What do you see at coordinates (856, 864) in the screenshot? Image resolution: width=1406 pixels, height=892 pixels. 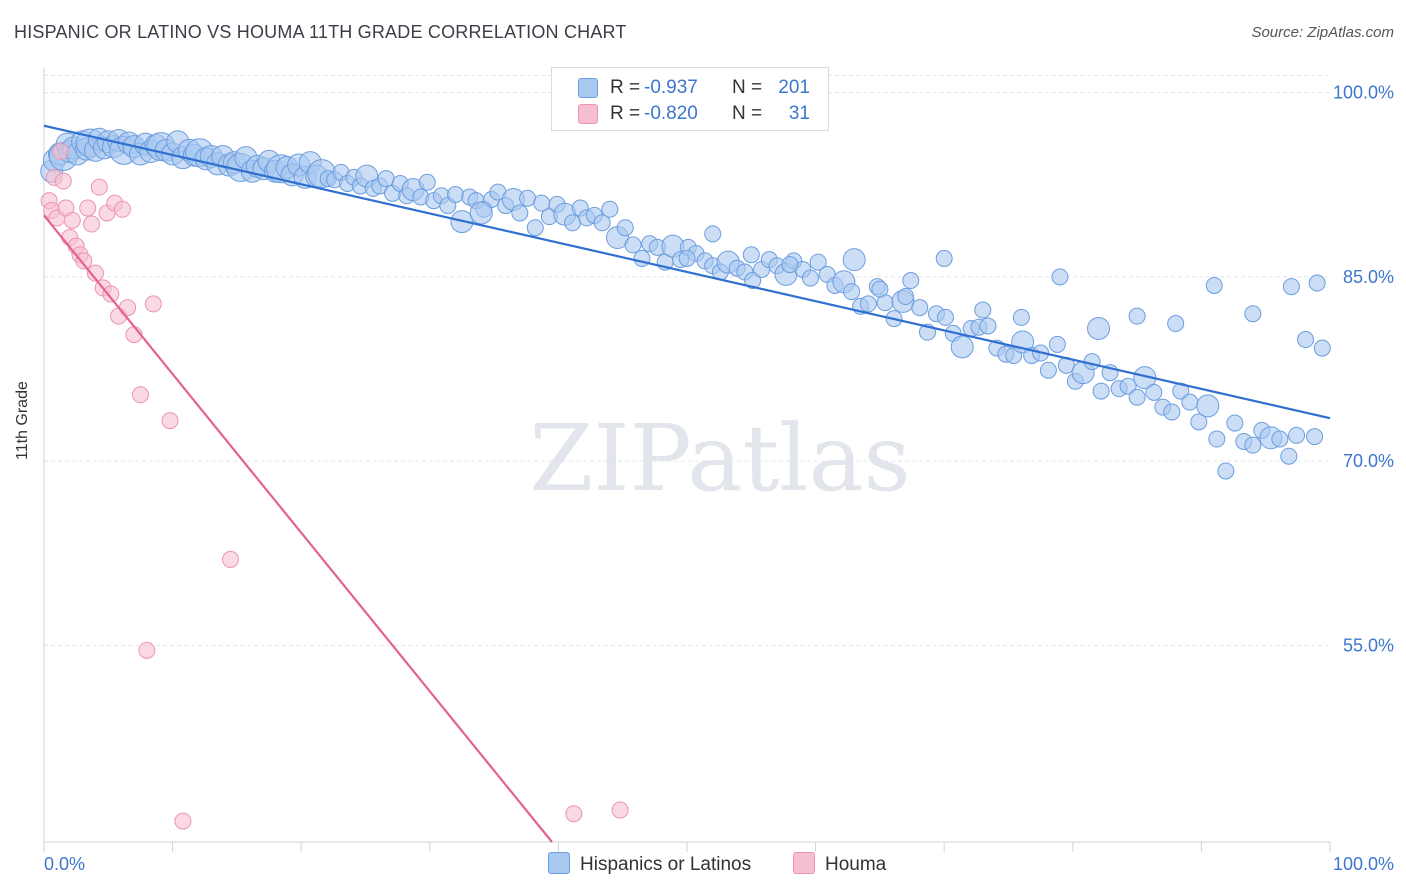 I see `legend-label: Houma` at bounding box center [856, 864].